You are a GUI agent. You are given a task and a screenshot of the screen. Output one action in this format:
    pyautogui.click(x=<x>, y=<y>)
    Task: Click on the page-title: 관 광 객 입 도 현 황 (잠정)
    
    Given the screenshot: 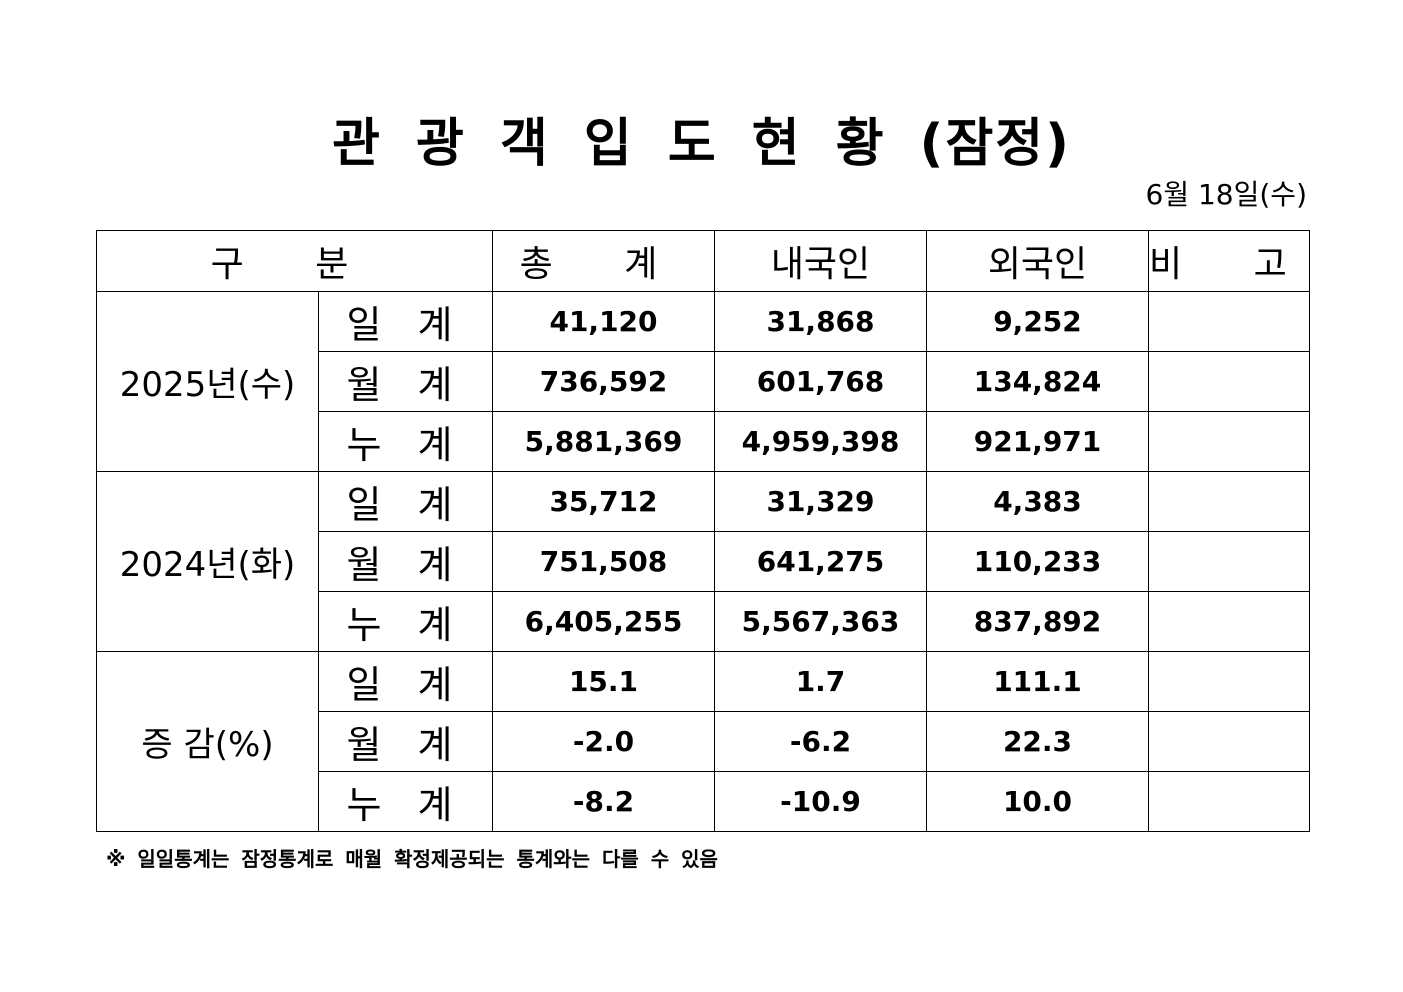 What is the action you would take?
    pyautogui.click(x=701, y=144)
    